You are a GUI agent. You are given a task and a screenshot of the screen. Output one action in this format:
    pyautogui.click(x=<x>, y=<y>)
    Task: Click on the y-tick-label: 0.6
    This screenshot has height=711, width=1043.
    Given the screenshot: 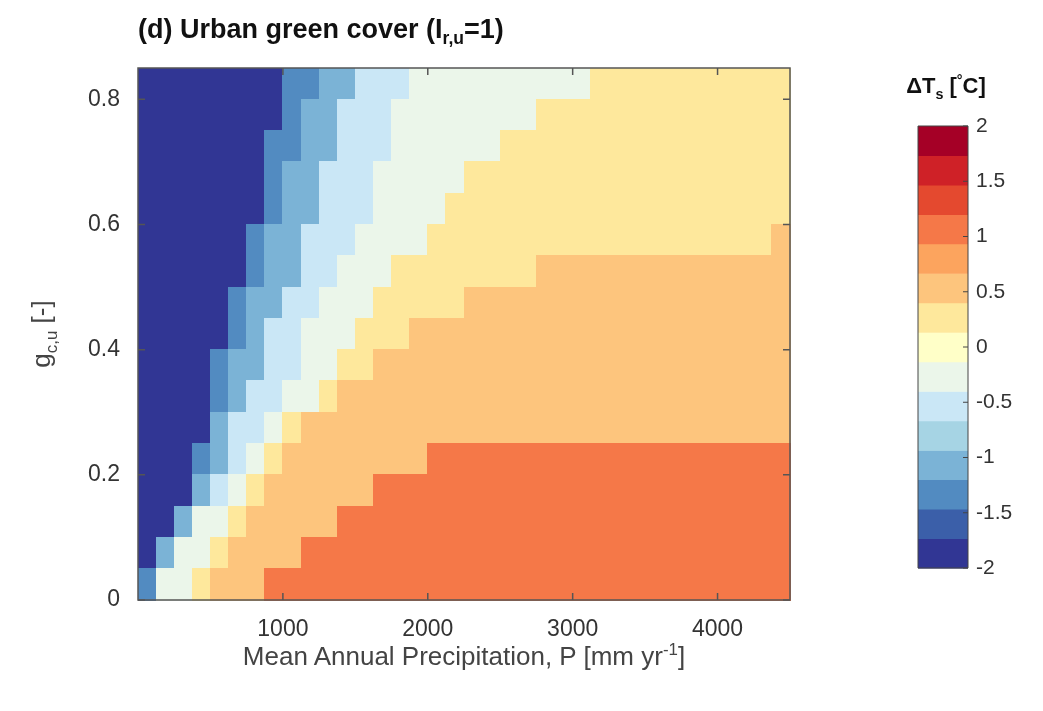 What is the action you would take?
    pyautogui.click(x=104, y=222)
    